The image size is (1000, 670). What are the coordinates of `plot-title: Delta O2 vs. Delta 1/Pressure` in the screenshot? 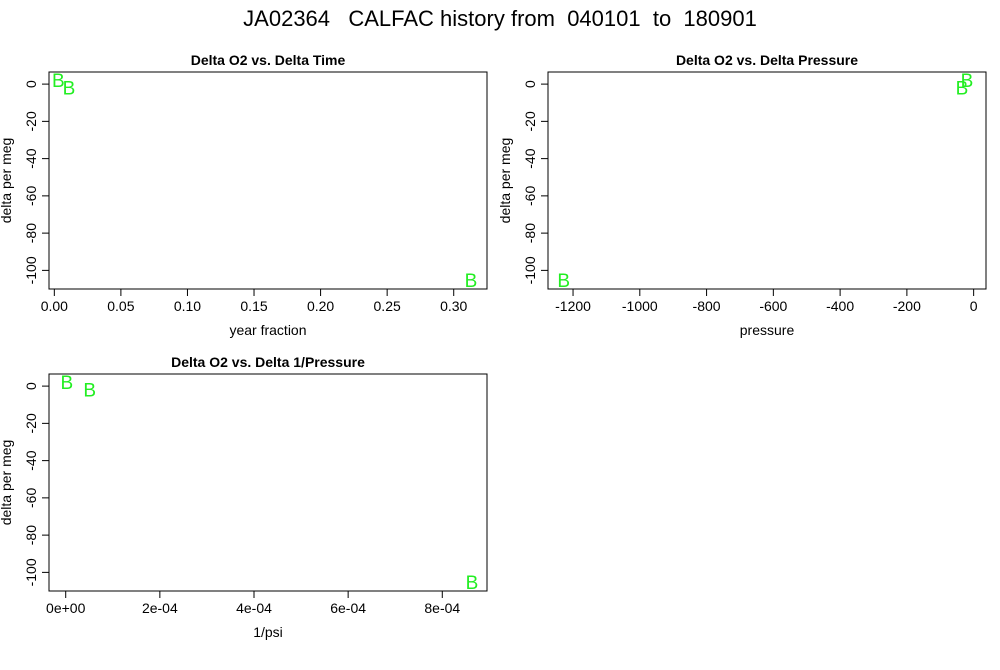 It's located at (268, 362).